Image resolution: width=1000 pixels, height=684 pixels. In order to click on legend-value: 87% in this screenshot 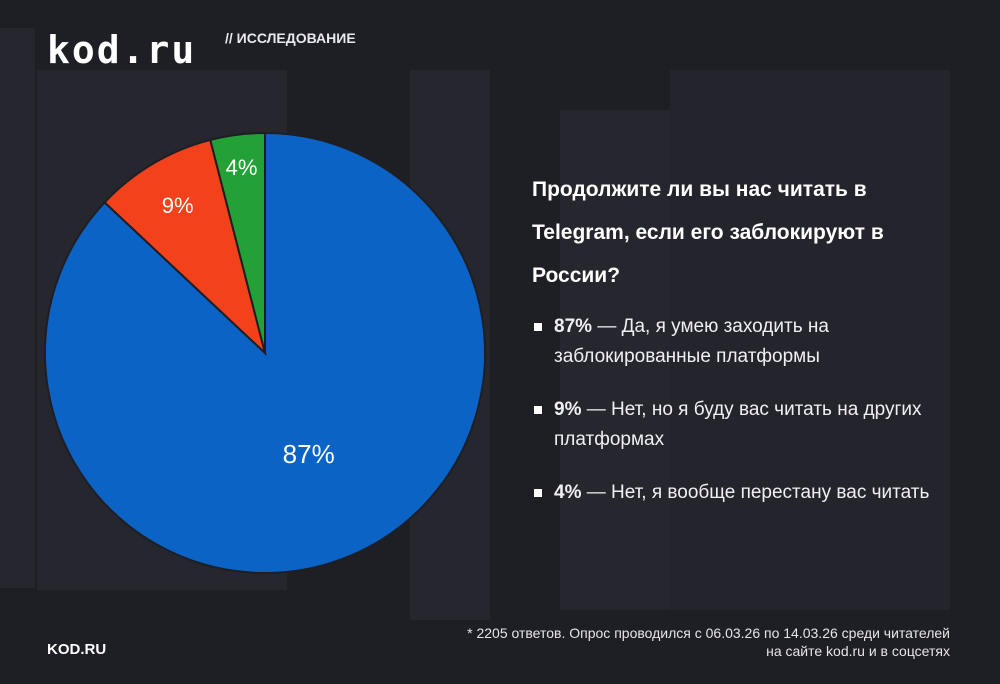, I will do `click(573, 326)`.